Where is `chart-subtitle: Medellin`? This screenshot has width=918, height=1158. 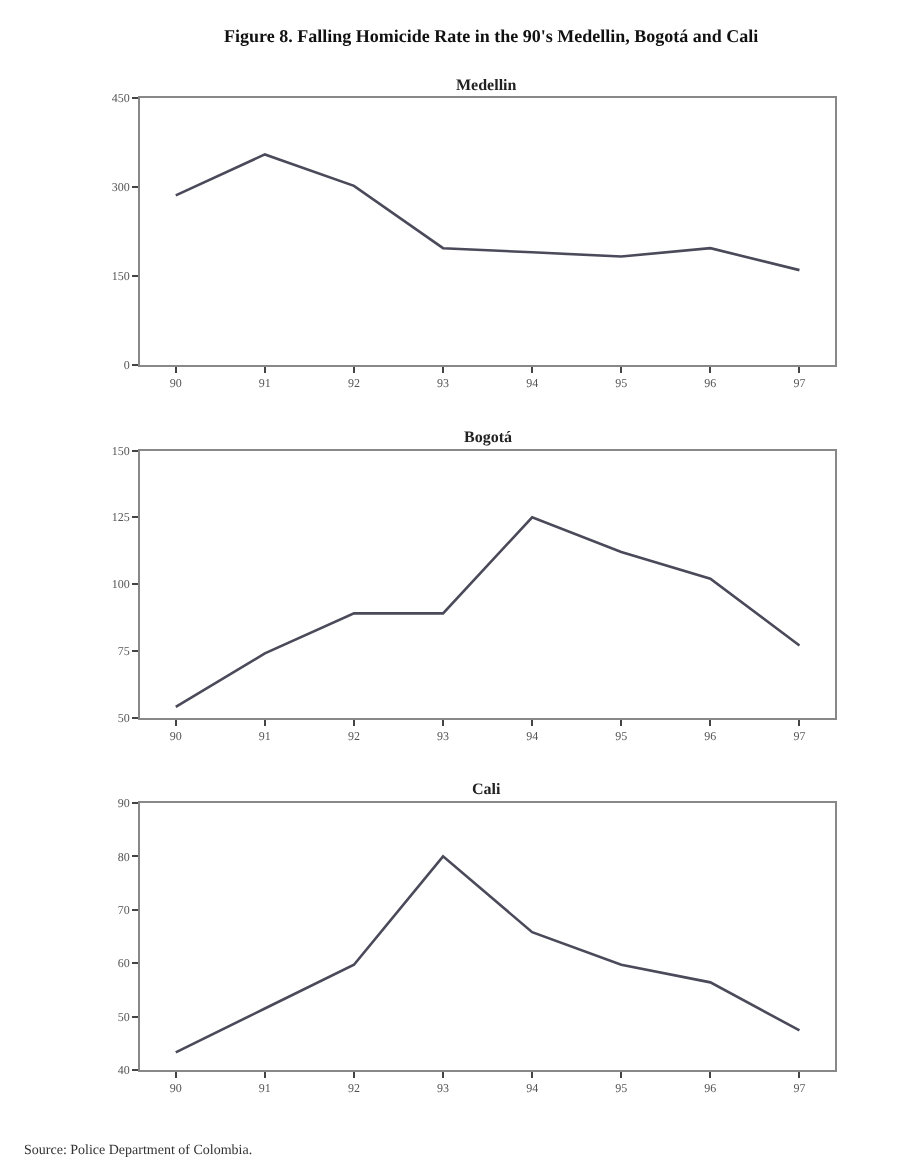
chart-subtitle: Medellin is located at coordinates (487, 85).